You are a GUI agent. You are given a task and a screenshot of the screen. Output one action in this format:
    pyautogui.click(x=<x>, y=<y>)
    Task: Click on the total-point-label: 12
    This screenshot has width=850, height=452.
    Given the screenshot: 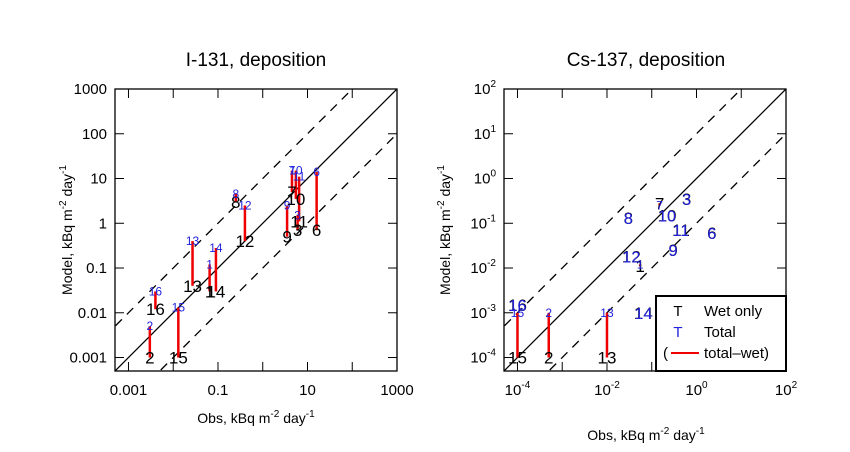 What is the action you would take?
    pyautogui.click(x=631, y=258)
    